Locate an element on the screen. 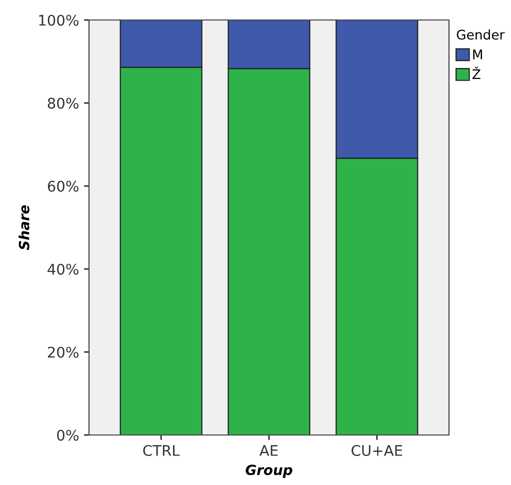 This screenshot has height=485, width=511. x-axis-title: Group is located at coordinates (269, 471).